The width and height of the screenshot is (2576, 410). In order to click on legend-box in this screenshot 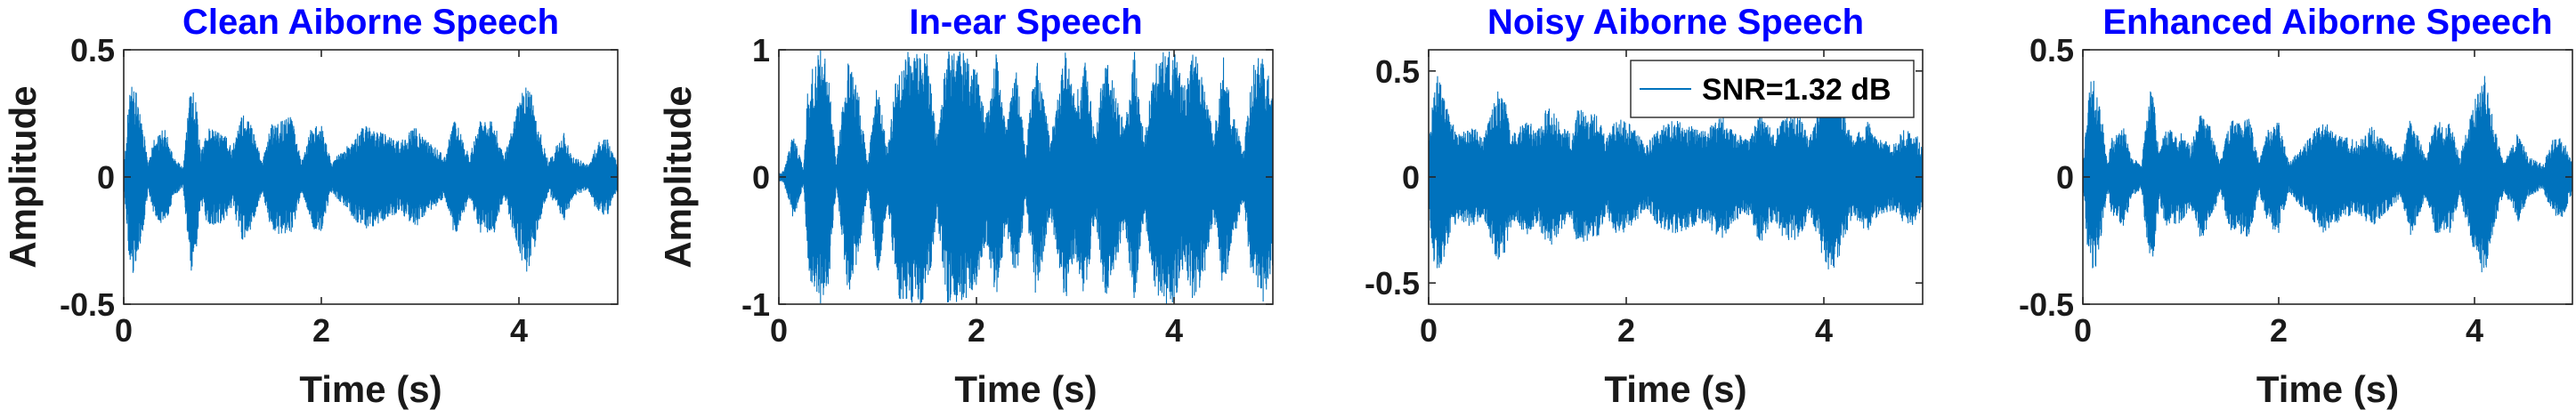, I will do `click(1773, 89)`.